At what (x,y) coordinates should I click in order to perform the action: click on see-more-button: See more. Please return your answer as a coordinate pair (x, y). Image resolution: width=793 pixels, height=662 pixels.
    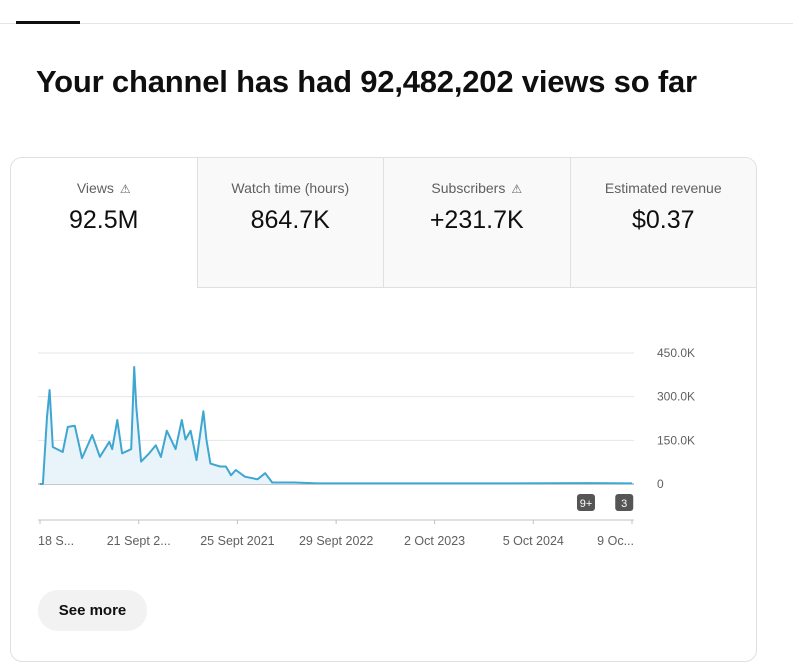
    Looking at the image, I should click on (92, 610).